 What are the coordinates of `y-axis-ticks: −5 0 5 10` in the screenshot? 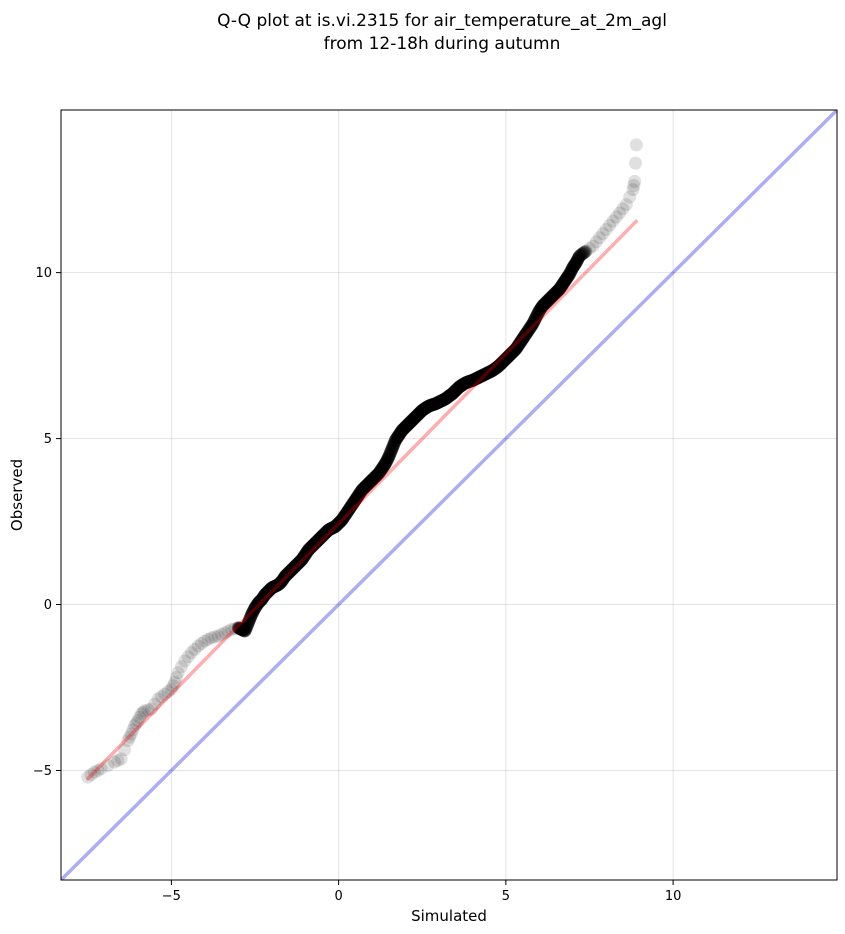 It's located at (47, 522).